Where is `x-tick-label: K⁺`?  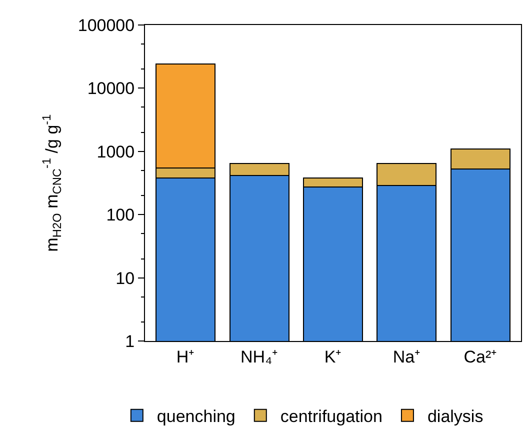 x-tick-label: K⁺ is located at coordinates (333, 356).